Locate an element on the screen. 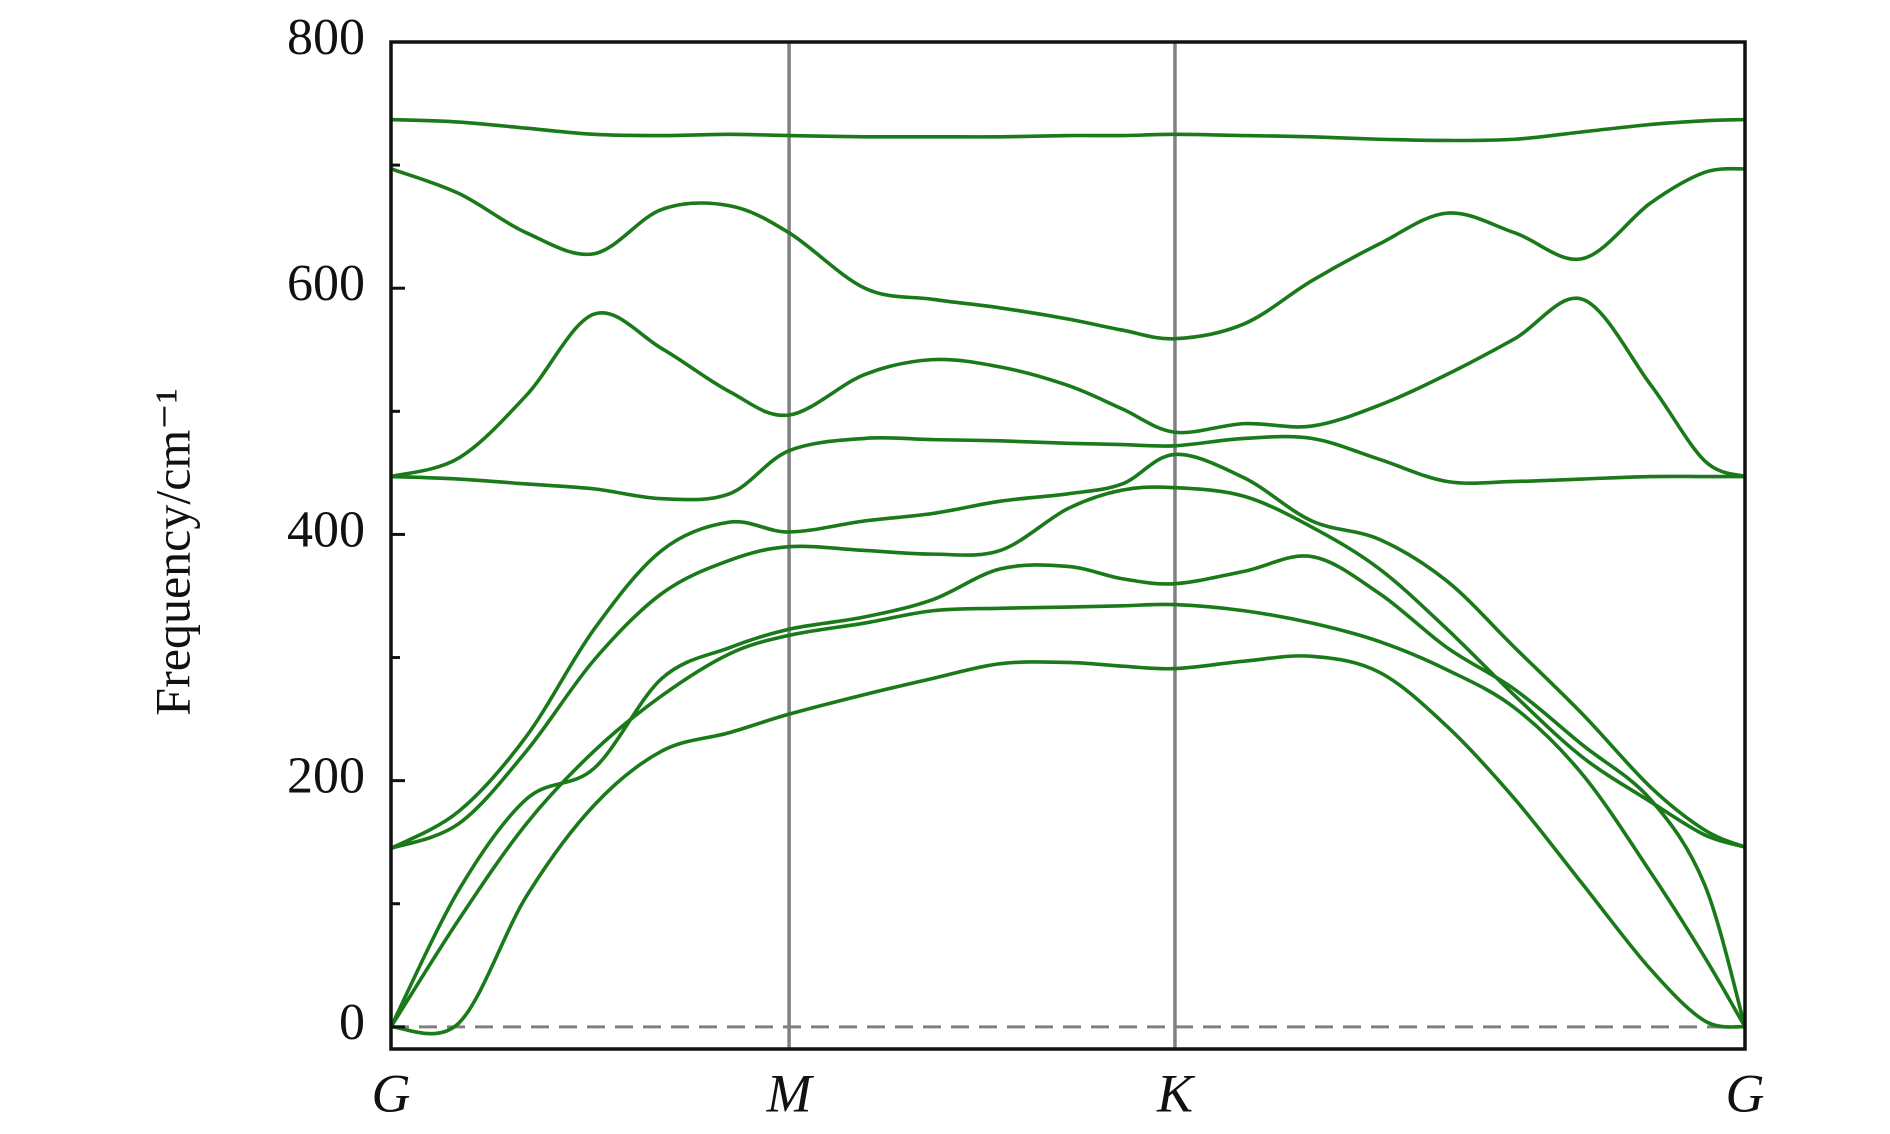  y-tick-label: 400 is located at coordinates (326, 529).